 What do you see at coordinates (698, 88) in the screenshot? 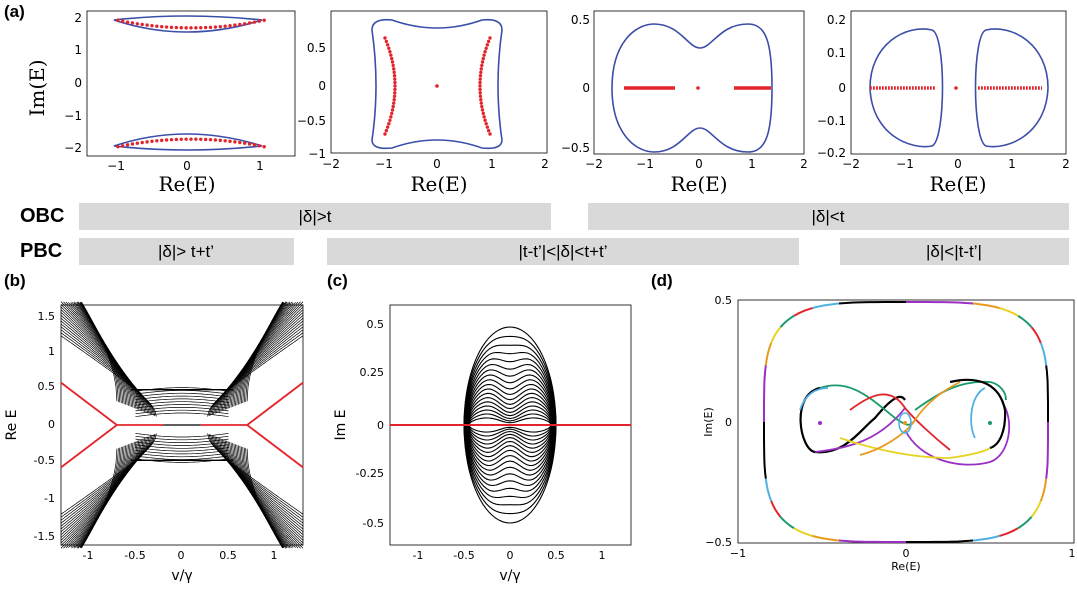
I see `a3-center-point` at bounding box center [698, 88].